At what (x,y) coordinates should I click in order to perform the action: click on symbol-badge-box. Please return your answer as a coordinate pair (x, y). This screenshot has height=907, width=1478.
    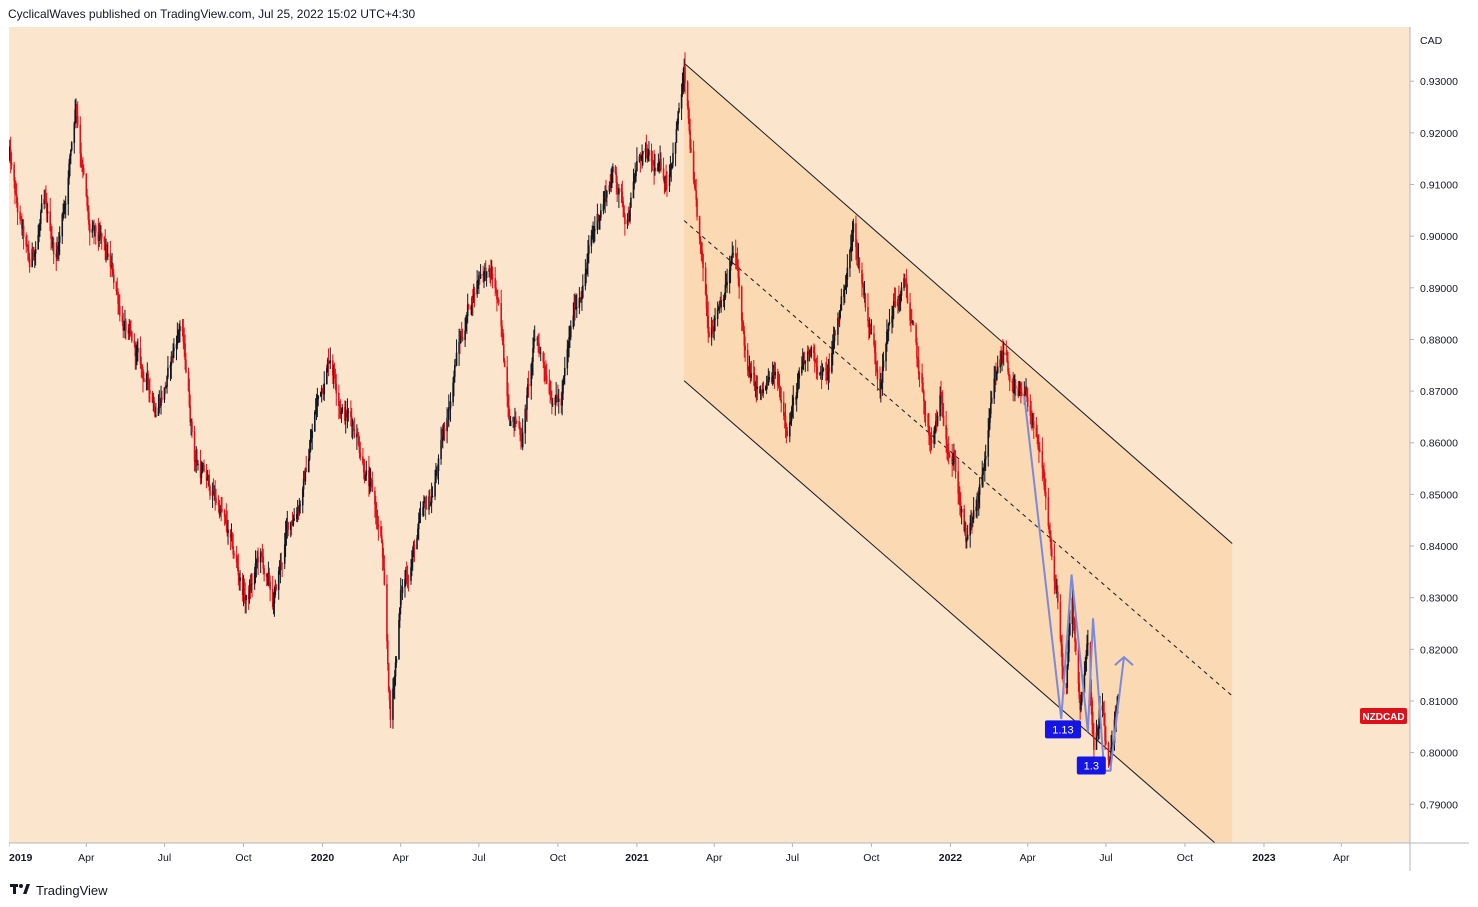
    Looking at the image, I should click on (1383, 715).